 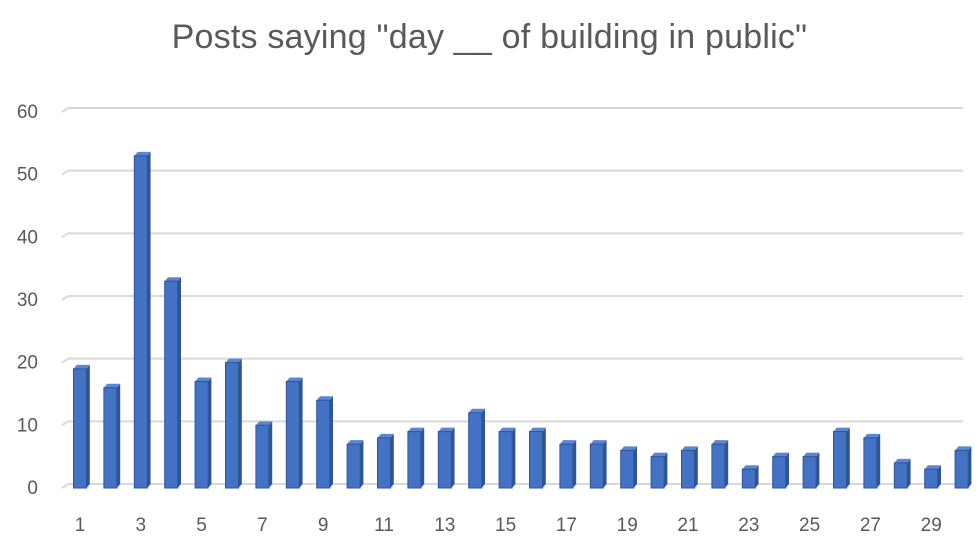 What do you see at coordinates (870, 525) in the screenshot?
I see `x-tick-label: 27` at bounding box center [870, 525].